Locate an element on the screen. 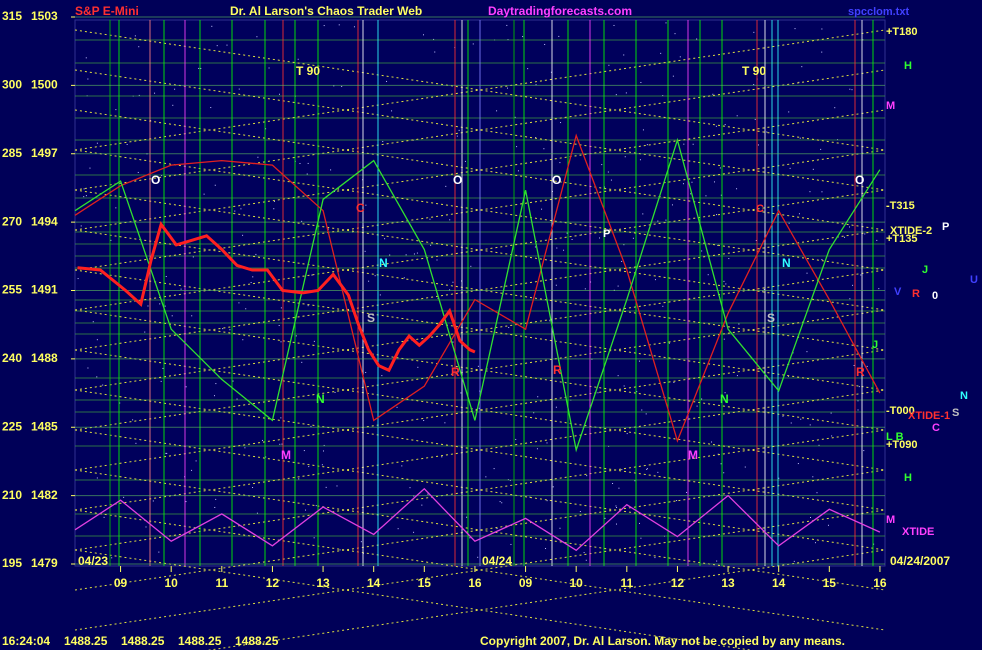 The width and height of the screenshot is (982, 650). annotation: O is located at coordinates (457, 180).